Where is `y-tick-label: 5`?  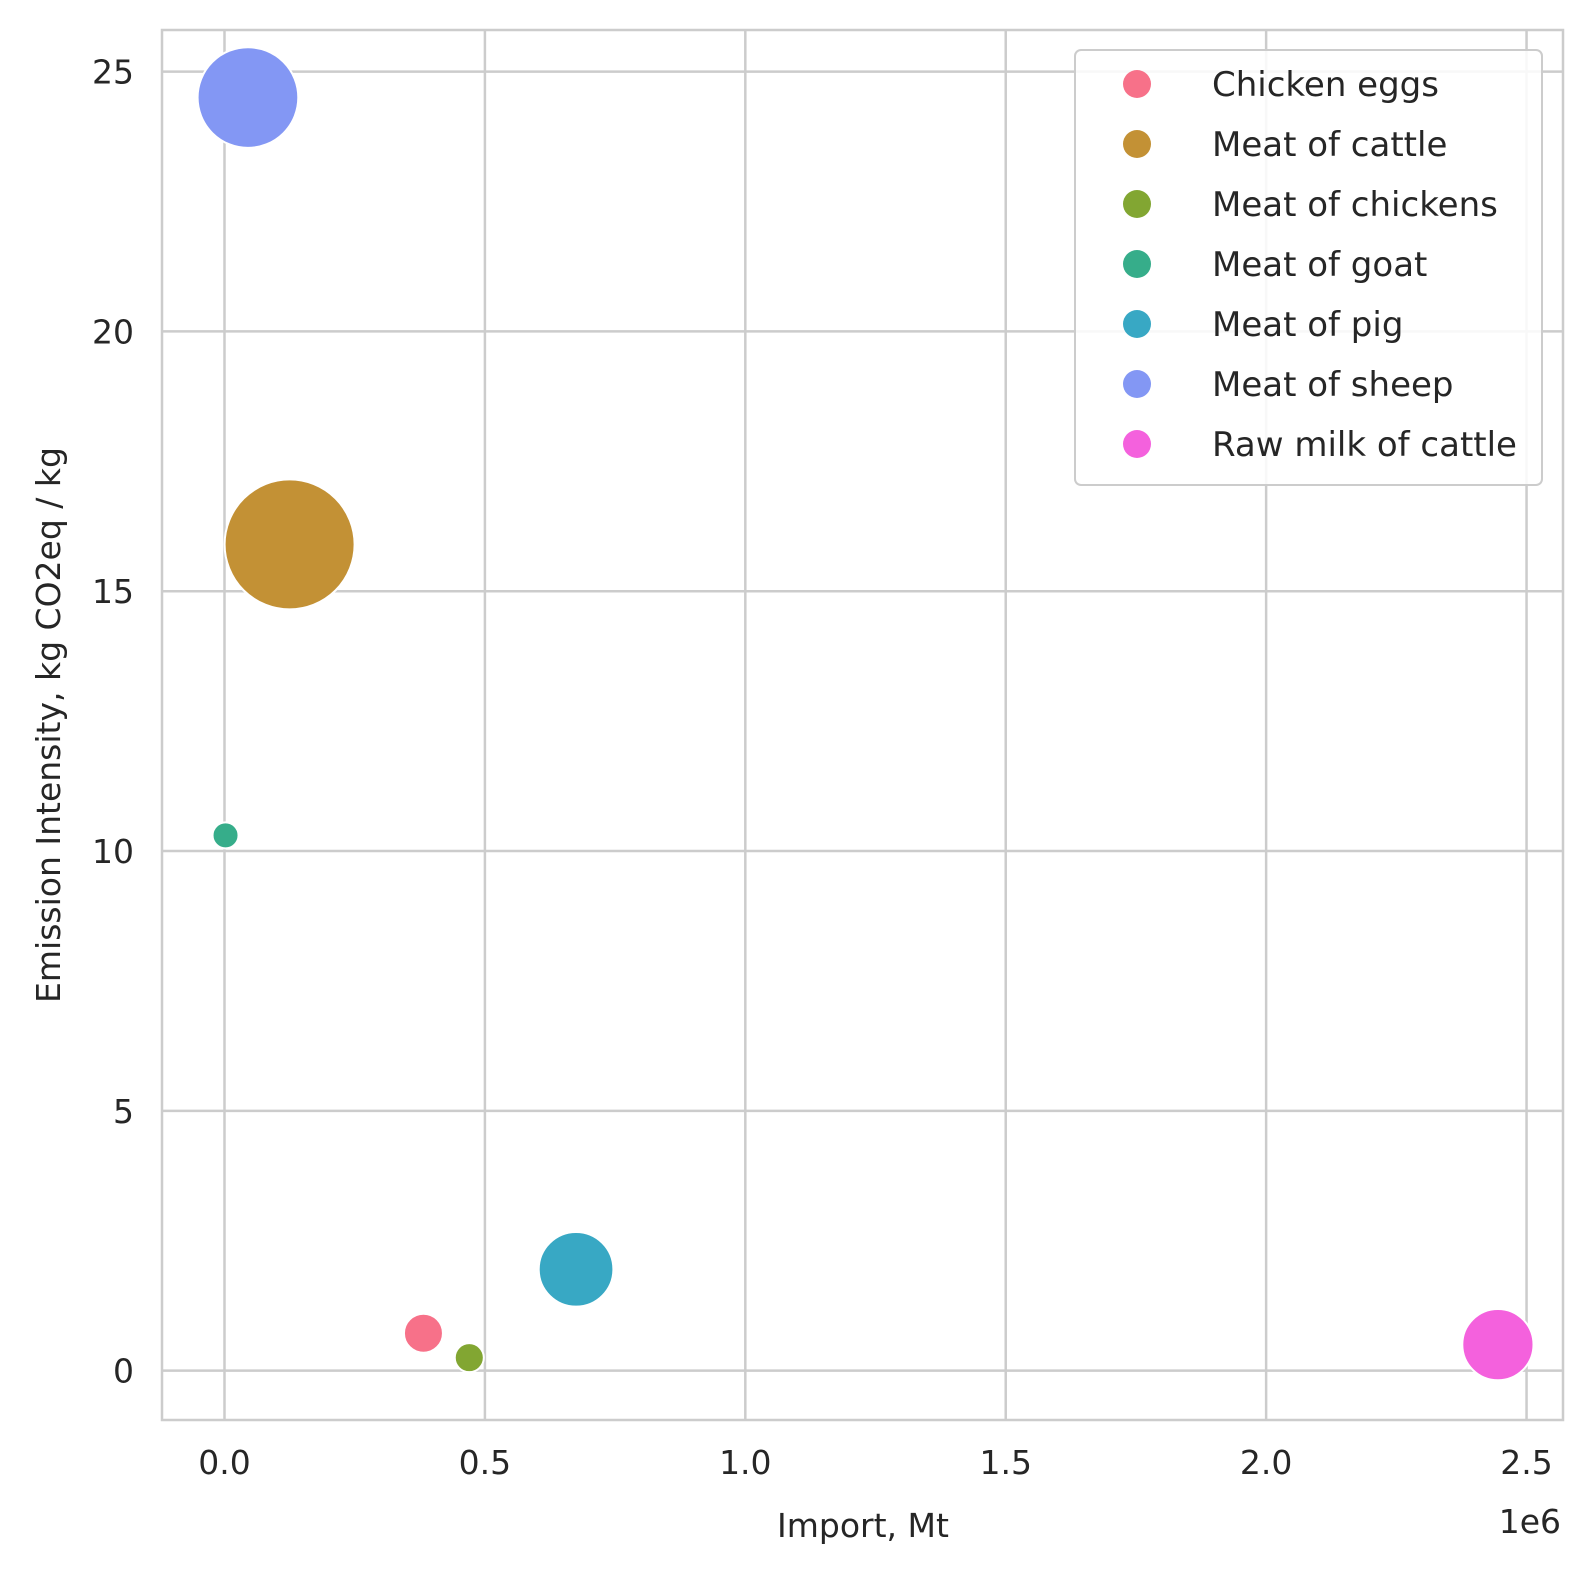
y-tick-label: 5 is located at coordinates (123, 1111).